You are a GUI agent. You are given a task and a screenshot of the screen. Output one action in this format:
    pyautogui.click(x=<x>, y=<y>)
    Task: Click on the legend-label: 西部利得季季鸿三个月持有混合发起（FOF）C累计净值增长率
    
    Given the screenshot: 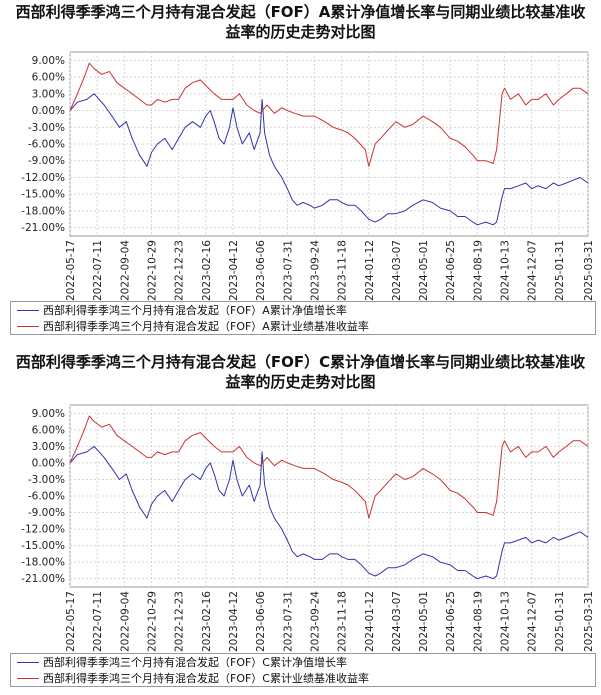 What is the action you would take?
    pyautogui.click(x=195, y=662)
    